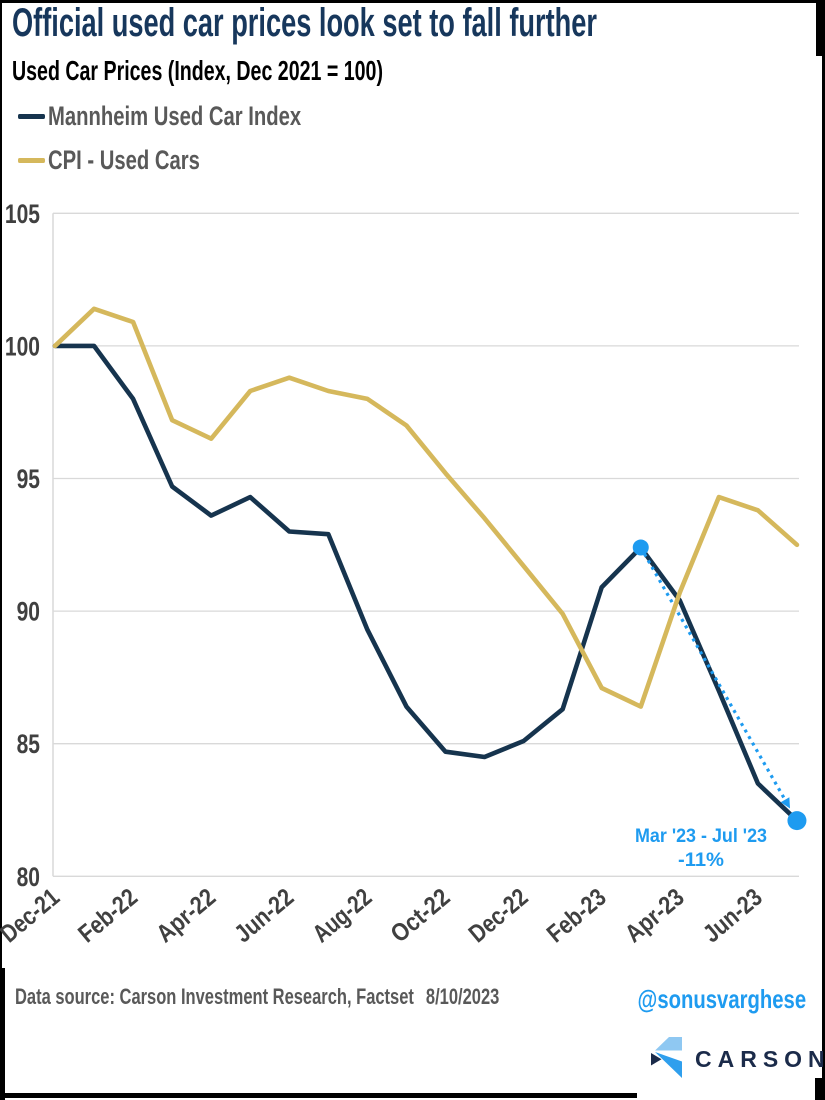 The height and width of the screenshot is (1100, 825). I want to click on mannheim-line-swatch, so click(31, 116).